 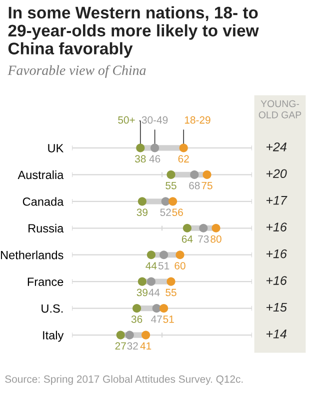 I want to click on text: +20, so click(x=276, y=173).